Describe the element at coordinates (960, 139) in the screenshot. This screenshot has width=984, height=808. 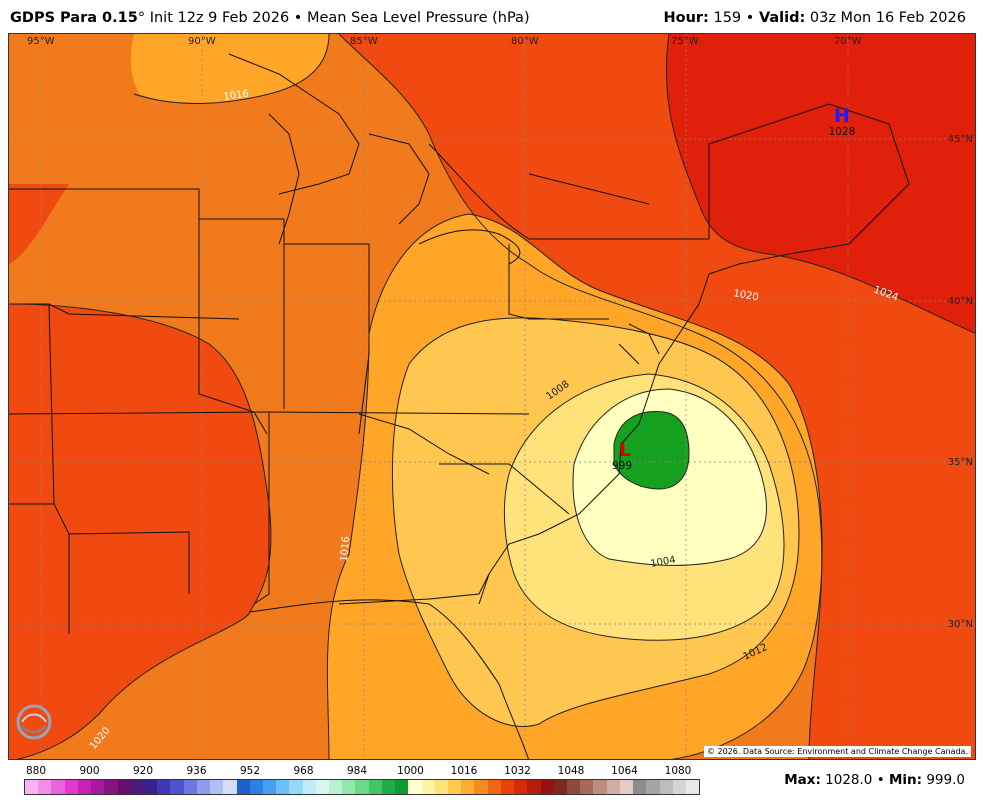
I see `lat-label-45n: 45°N` at that location.